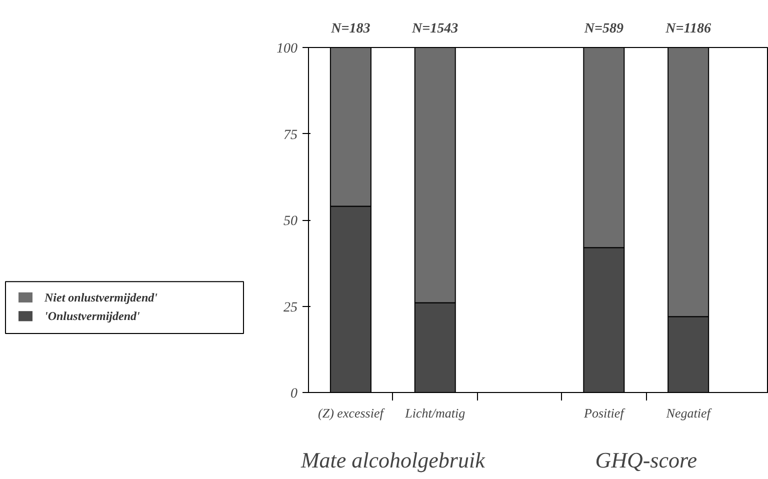  Describe the element at coordinates (294, 394) in the screenshot. I see `y-tick-label: 0` at that location.